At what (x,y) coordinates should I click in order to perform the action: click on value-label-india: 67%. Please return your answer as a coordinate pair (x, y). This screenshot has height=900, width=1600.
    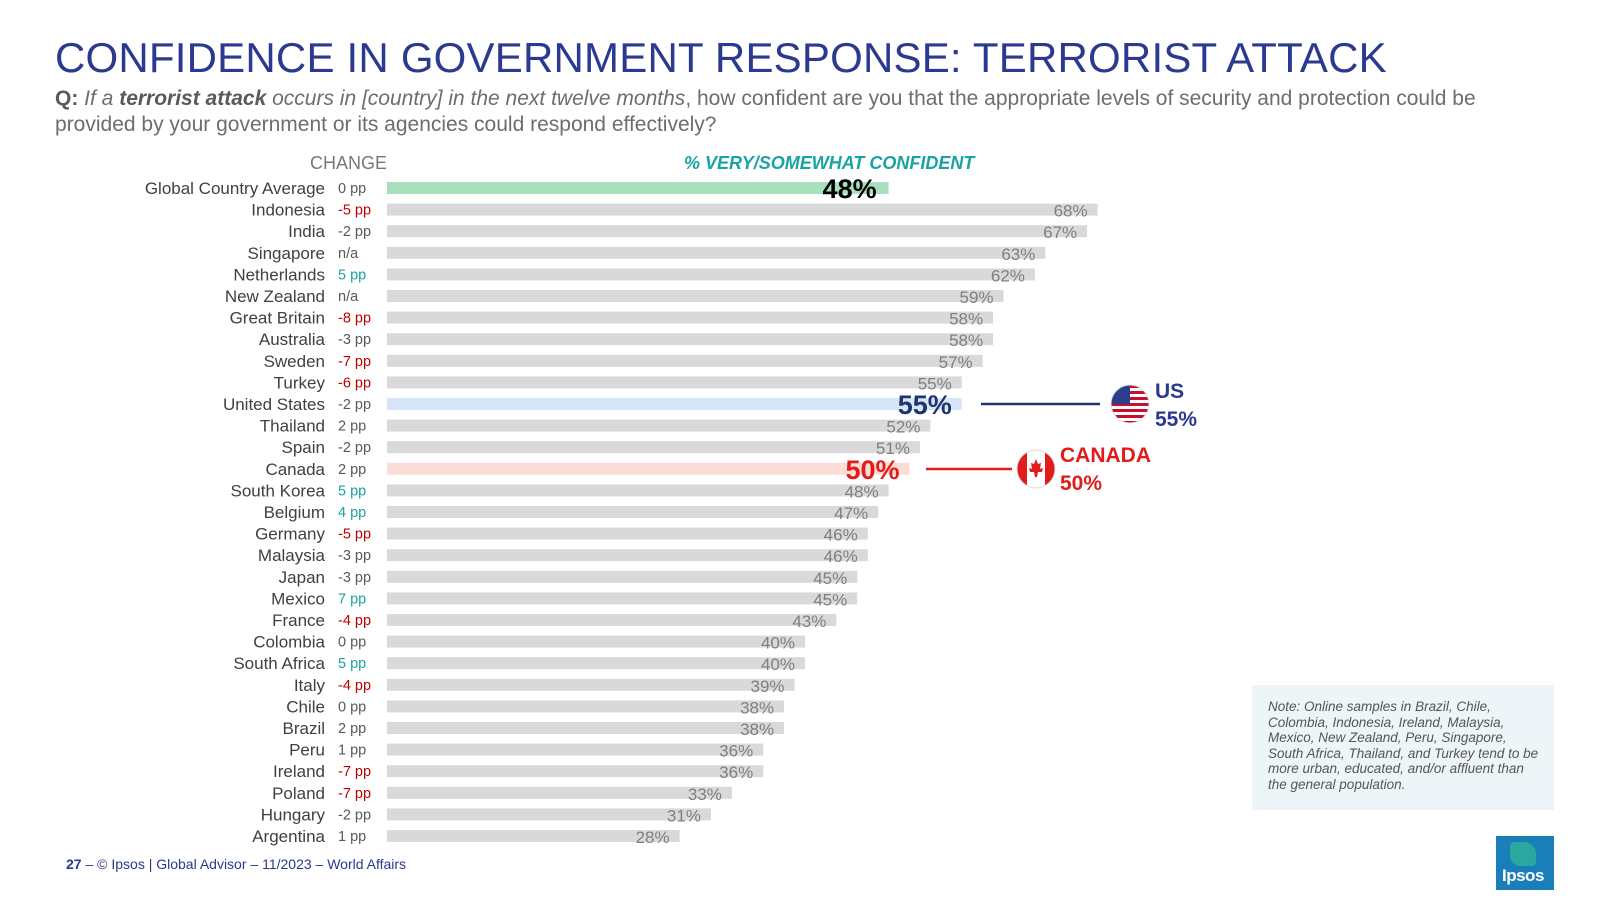
    Looking at the image, I should click on (1060, 232).